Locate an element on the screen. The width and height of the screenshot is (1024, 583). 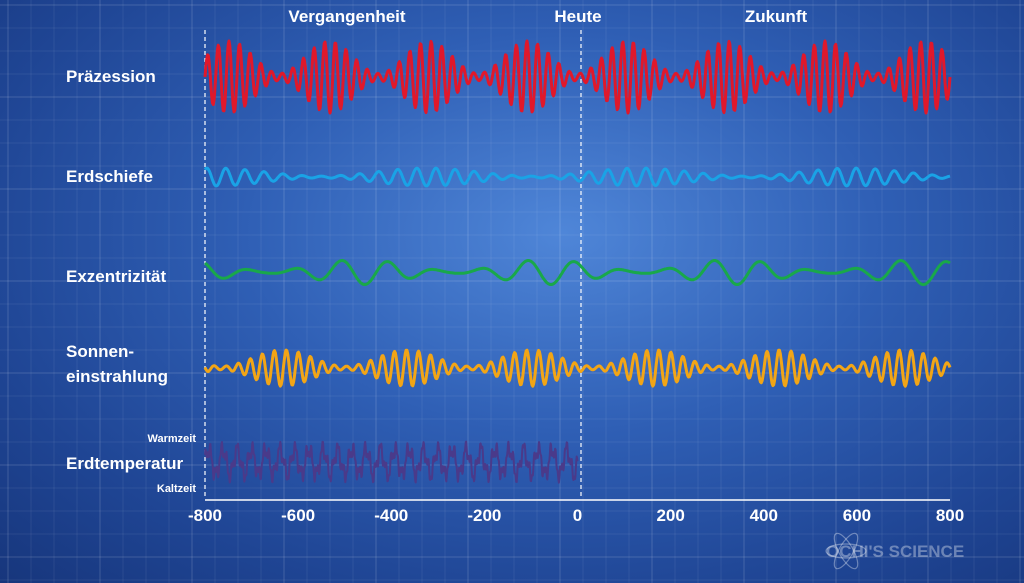
x-tick-label: 600 is located at coordinates (857, 515).